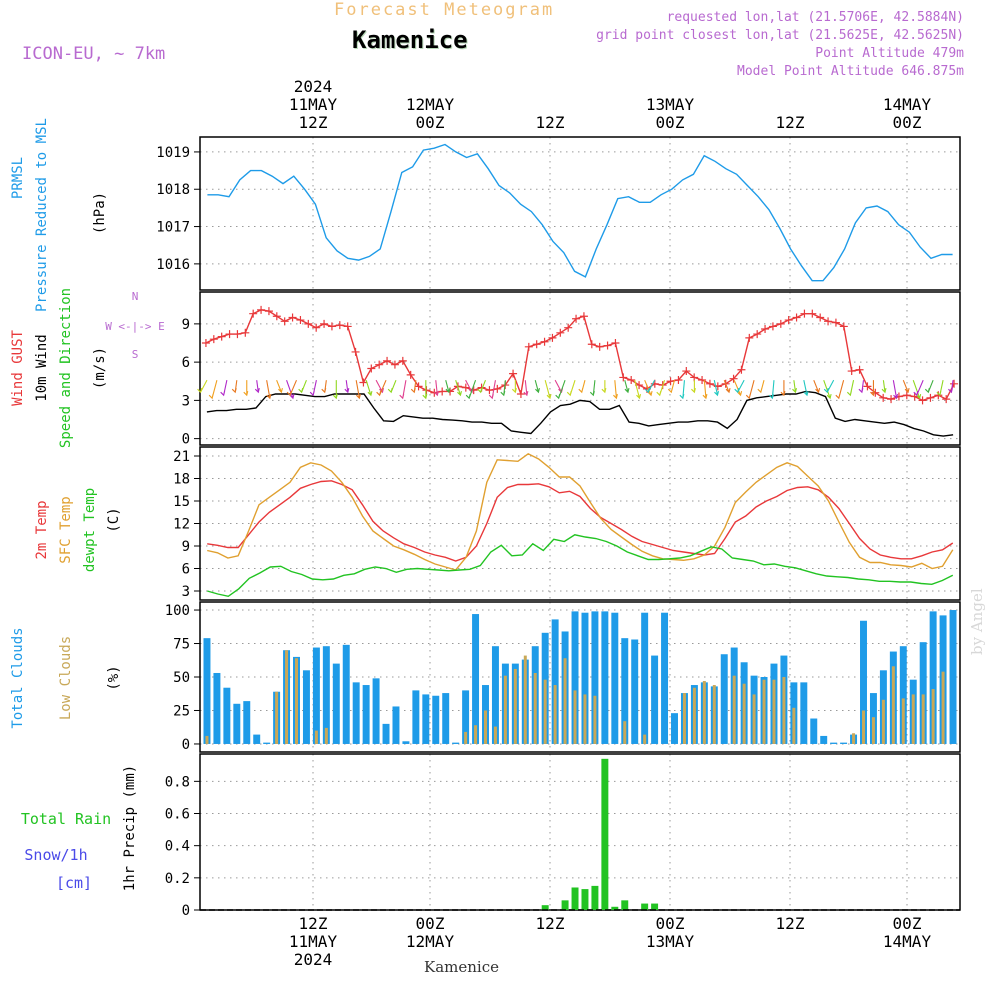 This screenshot has height=1000, width=1000. What do you see at coordinates (135, 296) in the screenshot?
I see `direction-legend-n: N` at bounding box center [135, 296].